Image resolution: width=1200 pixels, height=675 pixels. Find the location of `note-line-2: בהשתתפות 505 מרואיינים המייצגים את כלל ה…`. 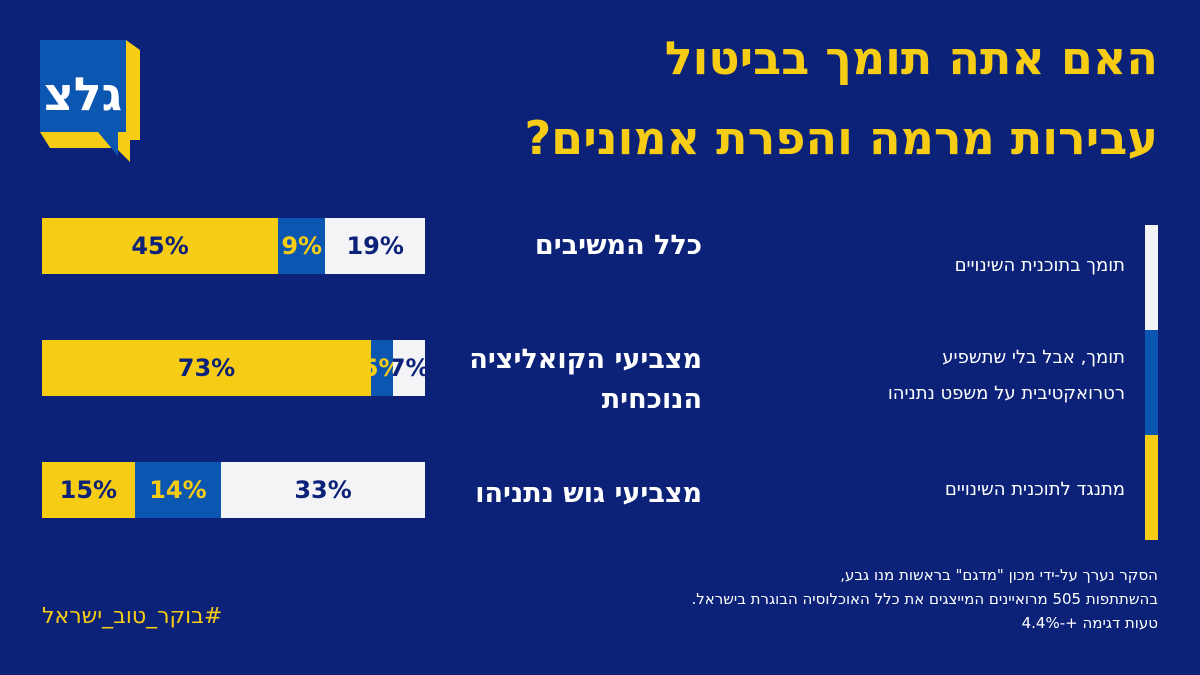

note-line-2: בהשתתפות 505 מרואיינים המייצגים את כלל ה… is located at coordinates (924, 599).